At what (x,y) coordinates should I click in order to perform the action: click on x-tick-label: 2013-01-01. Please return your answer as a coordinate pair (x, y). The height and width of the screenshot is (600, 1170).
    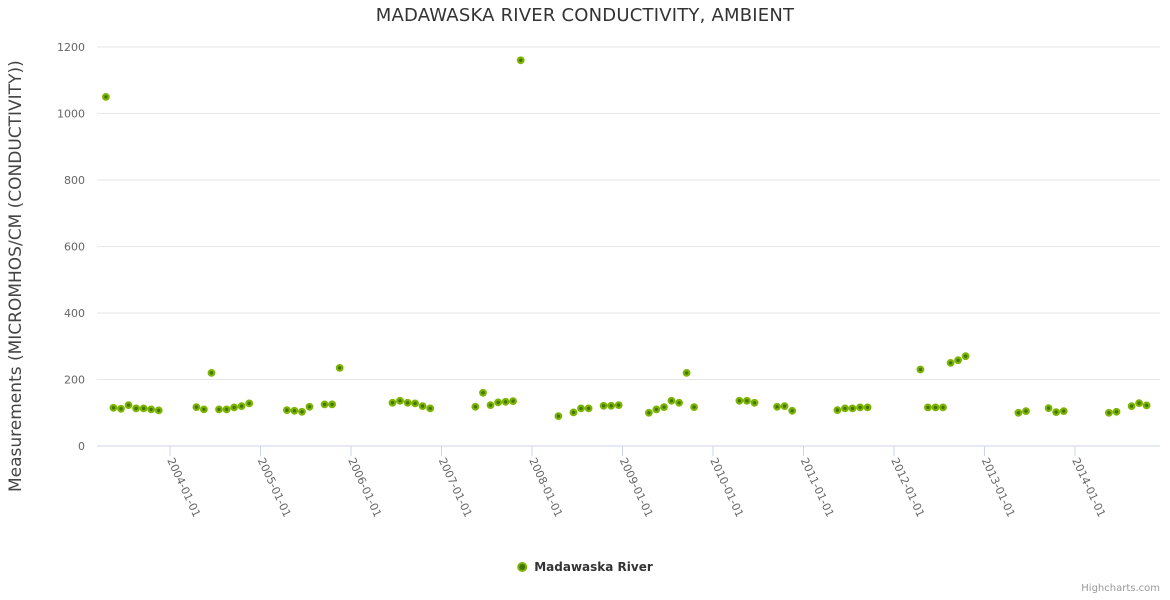
    Looking at the image, I should click on (998, 487).